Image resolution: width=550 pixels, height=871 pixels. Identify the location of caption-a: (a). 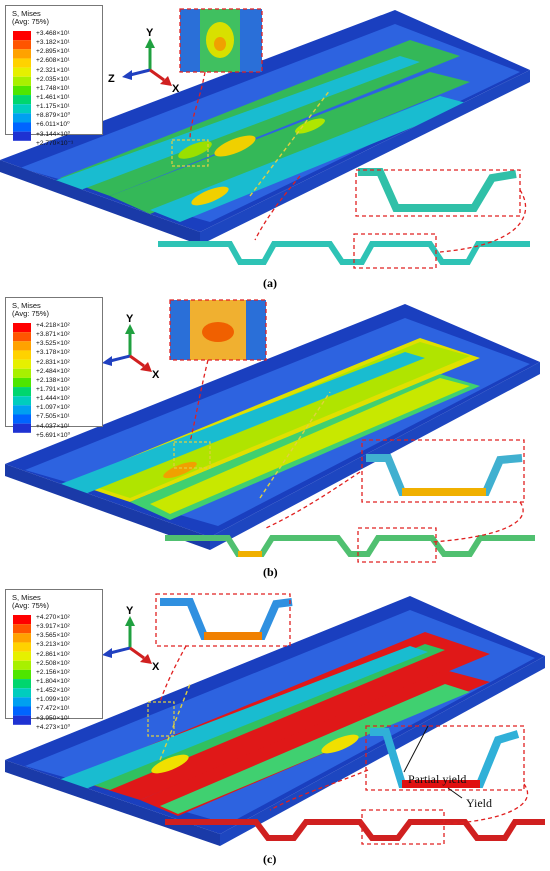
(270, 283).